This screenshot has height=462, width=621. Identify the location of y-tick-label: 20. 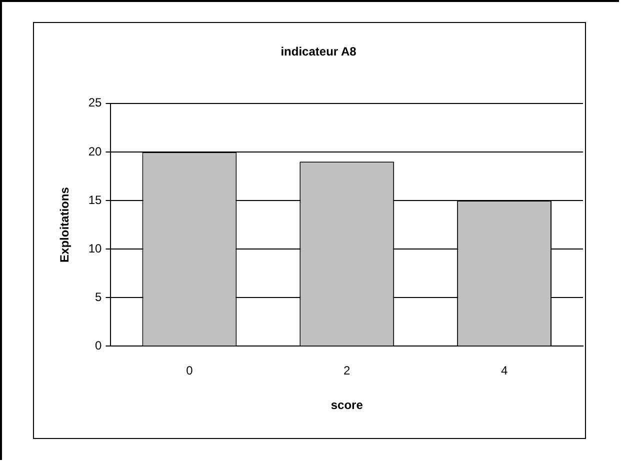
(95, 151).